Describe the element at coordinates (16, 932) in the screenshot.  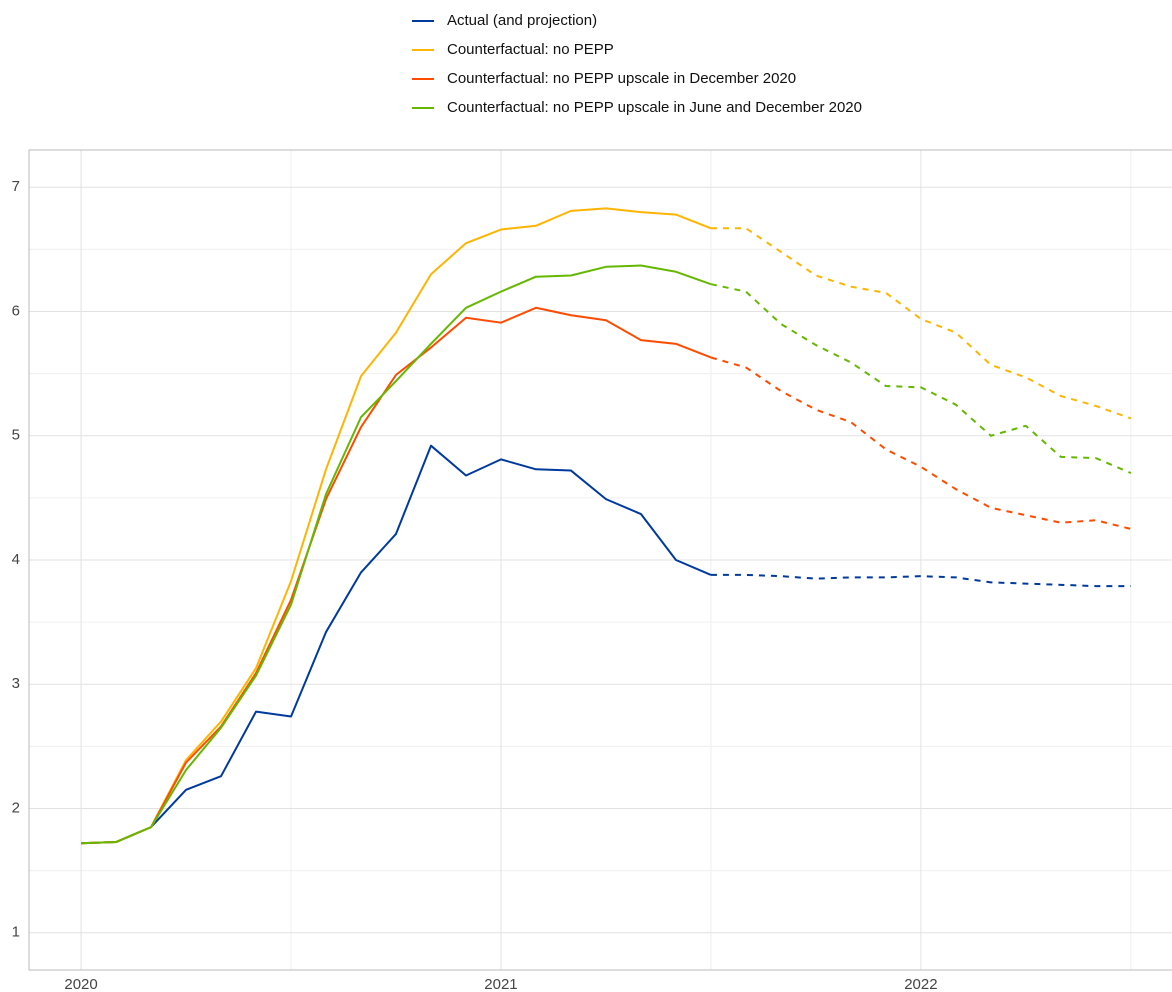
I see `y-tick-label: 1` at that location.